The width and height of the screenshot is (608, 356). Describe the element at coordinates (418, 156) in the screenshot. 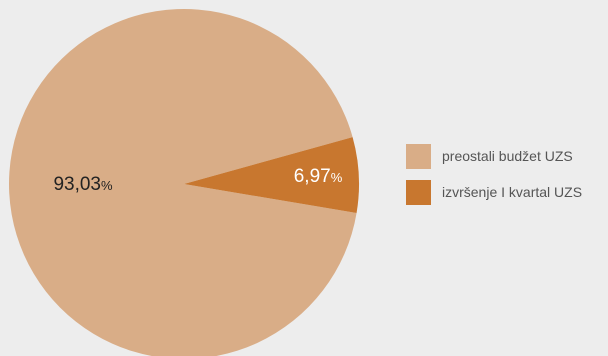

I see `legend-swatch-preostali-budzet` at that location.